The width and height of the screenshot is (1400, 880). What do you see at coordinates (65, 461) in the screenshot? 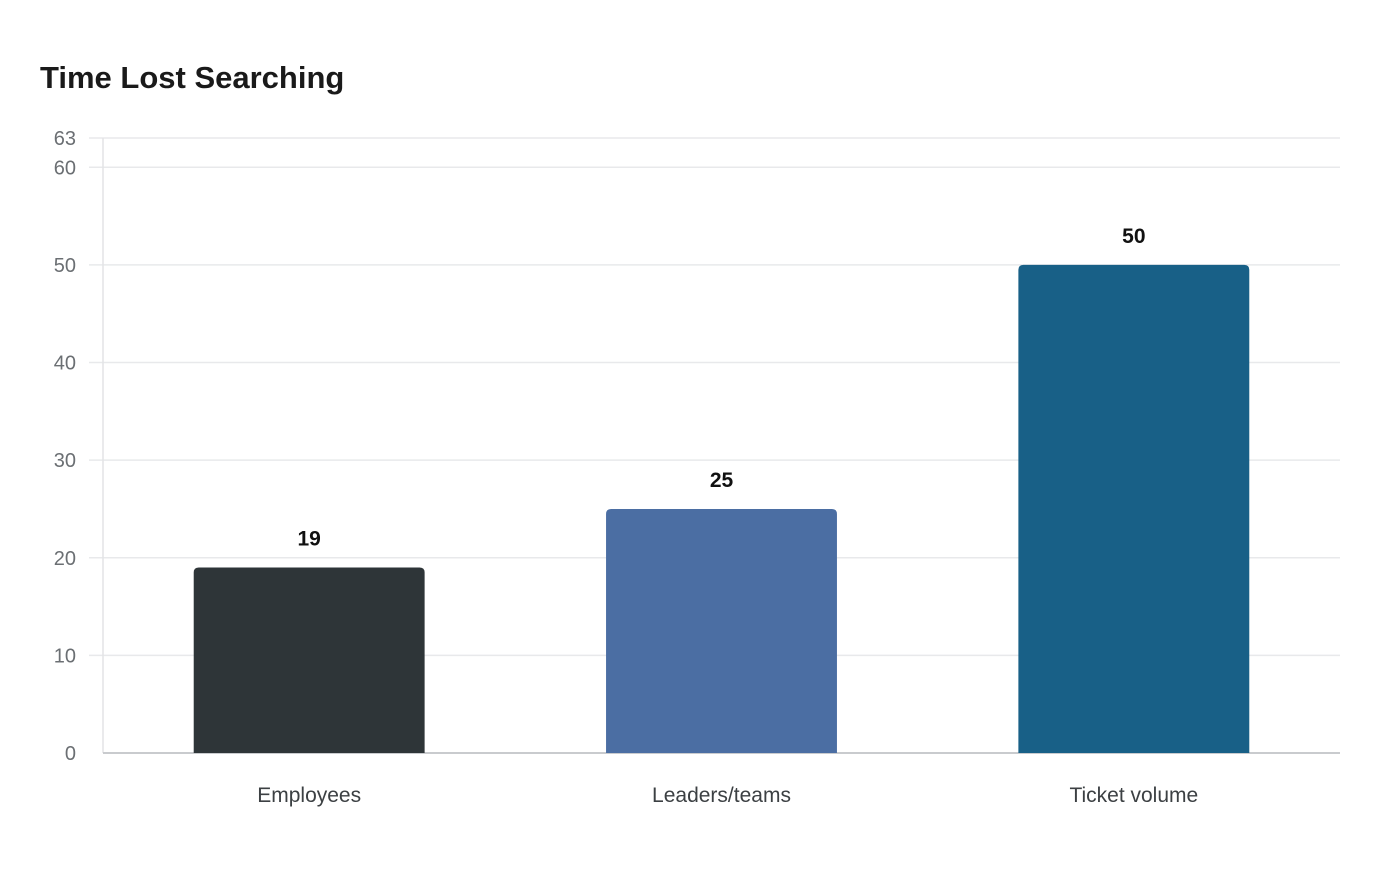
I see `y-tick-label: 30` at bounding box center [65, 461].